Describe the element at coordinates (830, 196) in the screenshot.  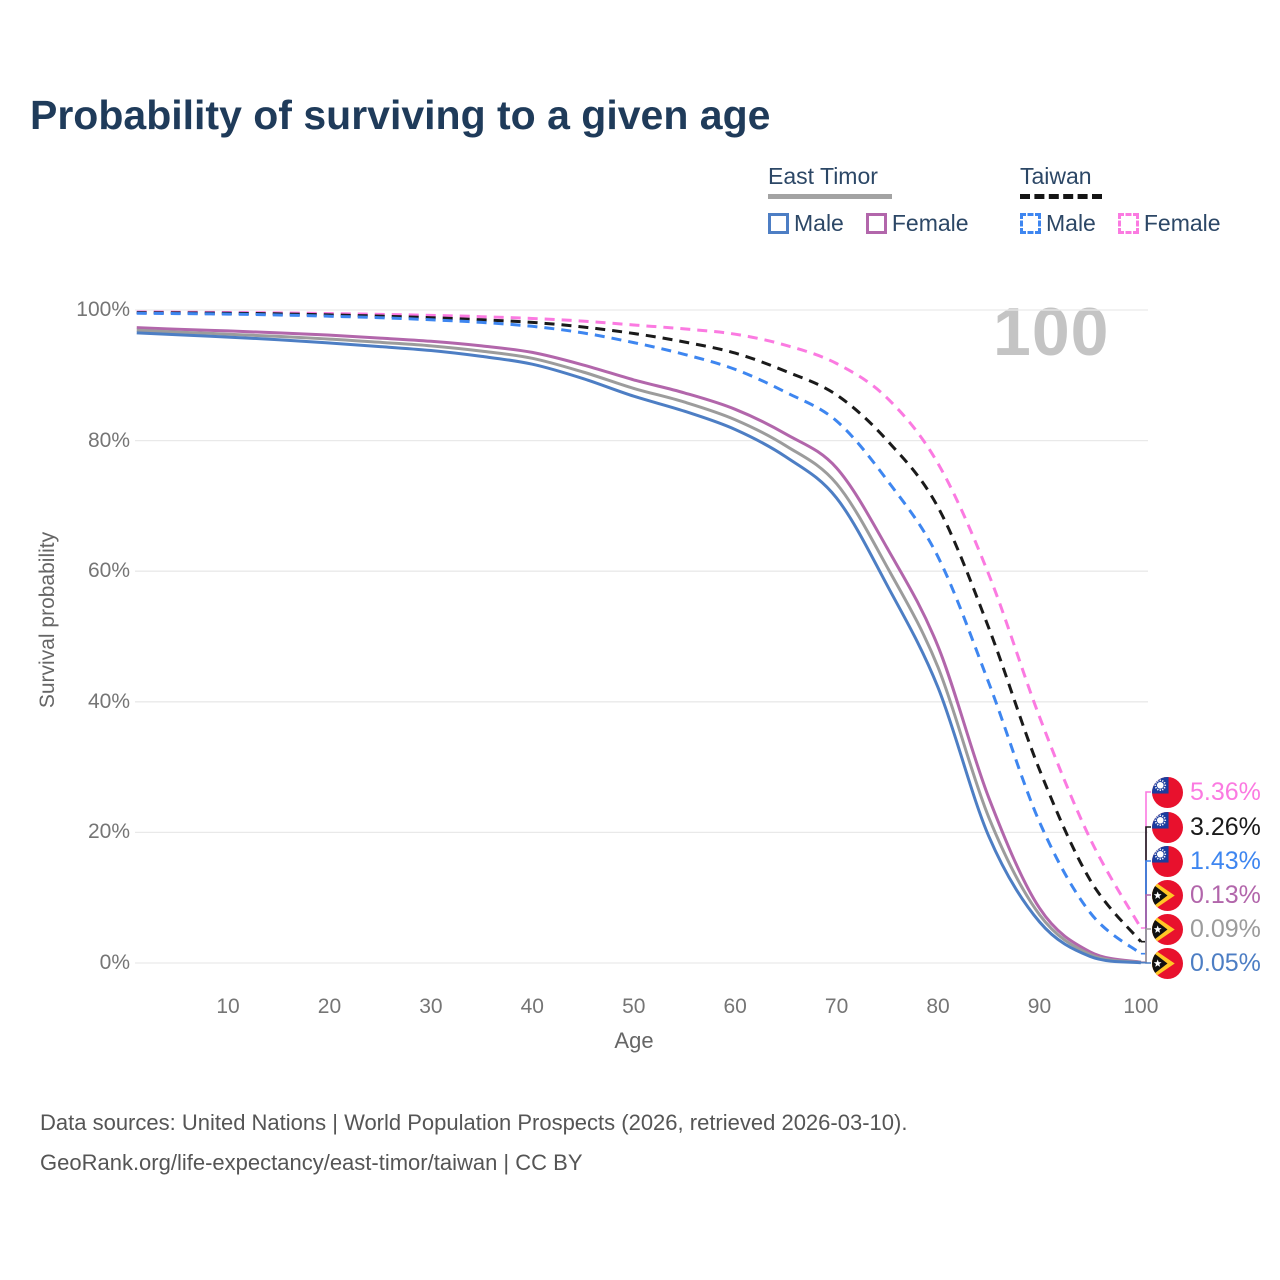
I see `east-timor-line-swatch` at that location.